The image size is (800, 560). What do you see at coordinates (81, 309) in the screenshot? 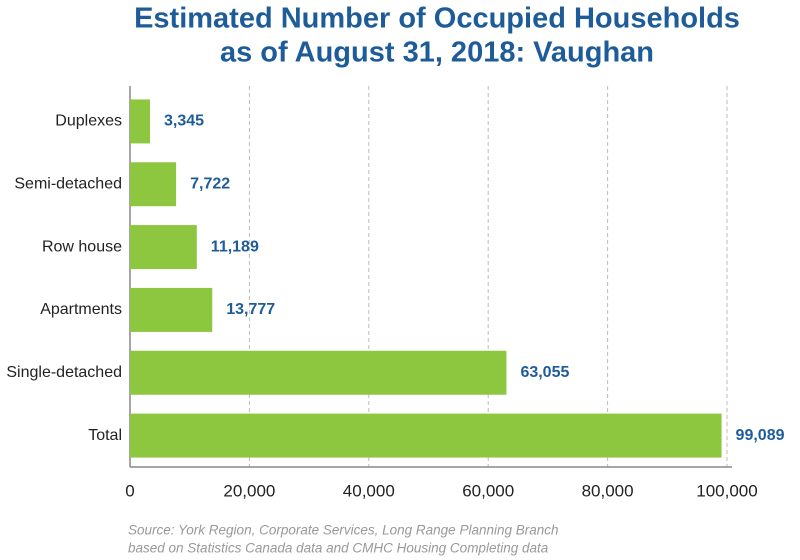
I see `y-tick-label: Apartments` at bounding box center [81, 309].